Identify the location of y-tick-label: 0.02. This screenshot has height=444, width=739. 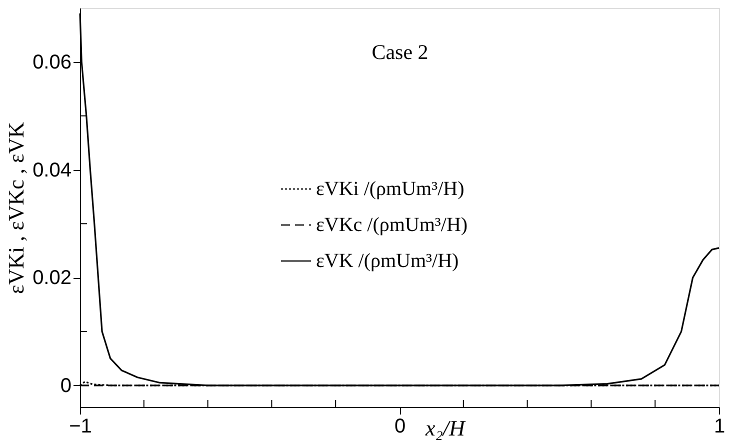
(52, 278).